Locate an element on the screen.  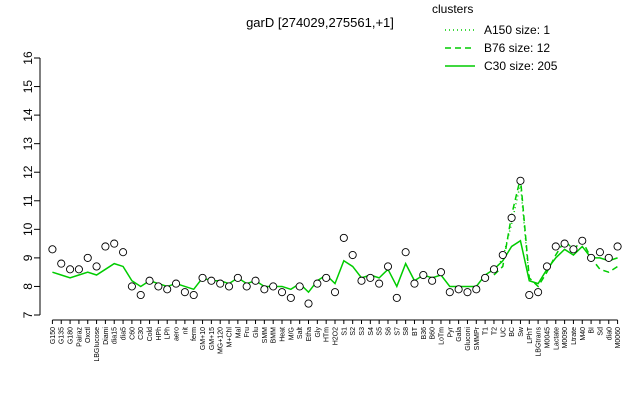
x-tick-label: M0090 is located at coordinates (565, 338).